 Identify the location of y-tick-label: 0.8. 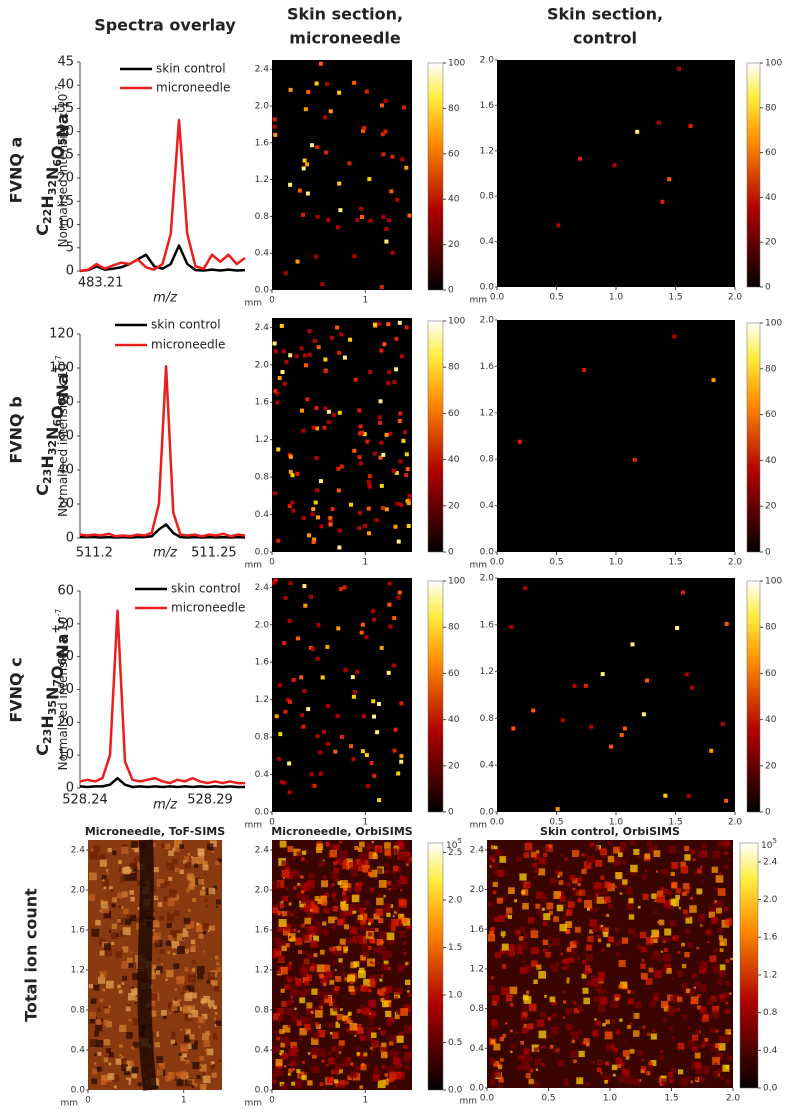
(487, 460).